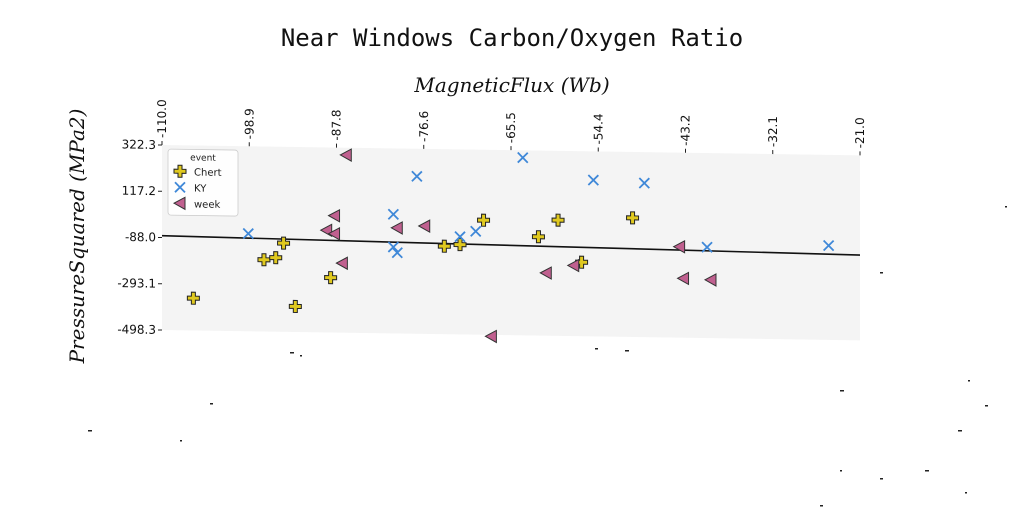 The image size is (1024, 512). I want to click on trendline-layer, so click(511, 245).